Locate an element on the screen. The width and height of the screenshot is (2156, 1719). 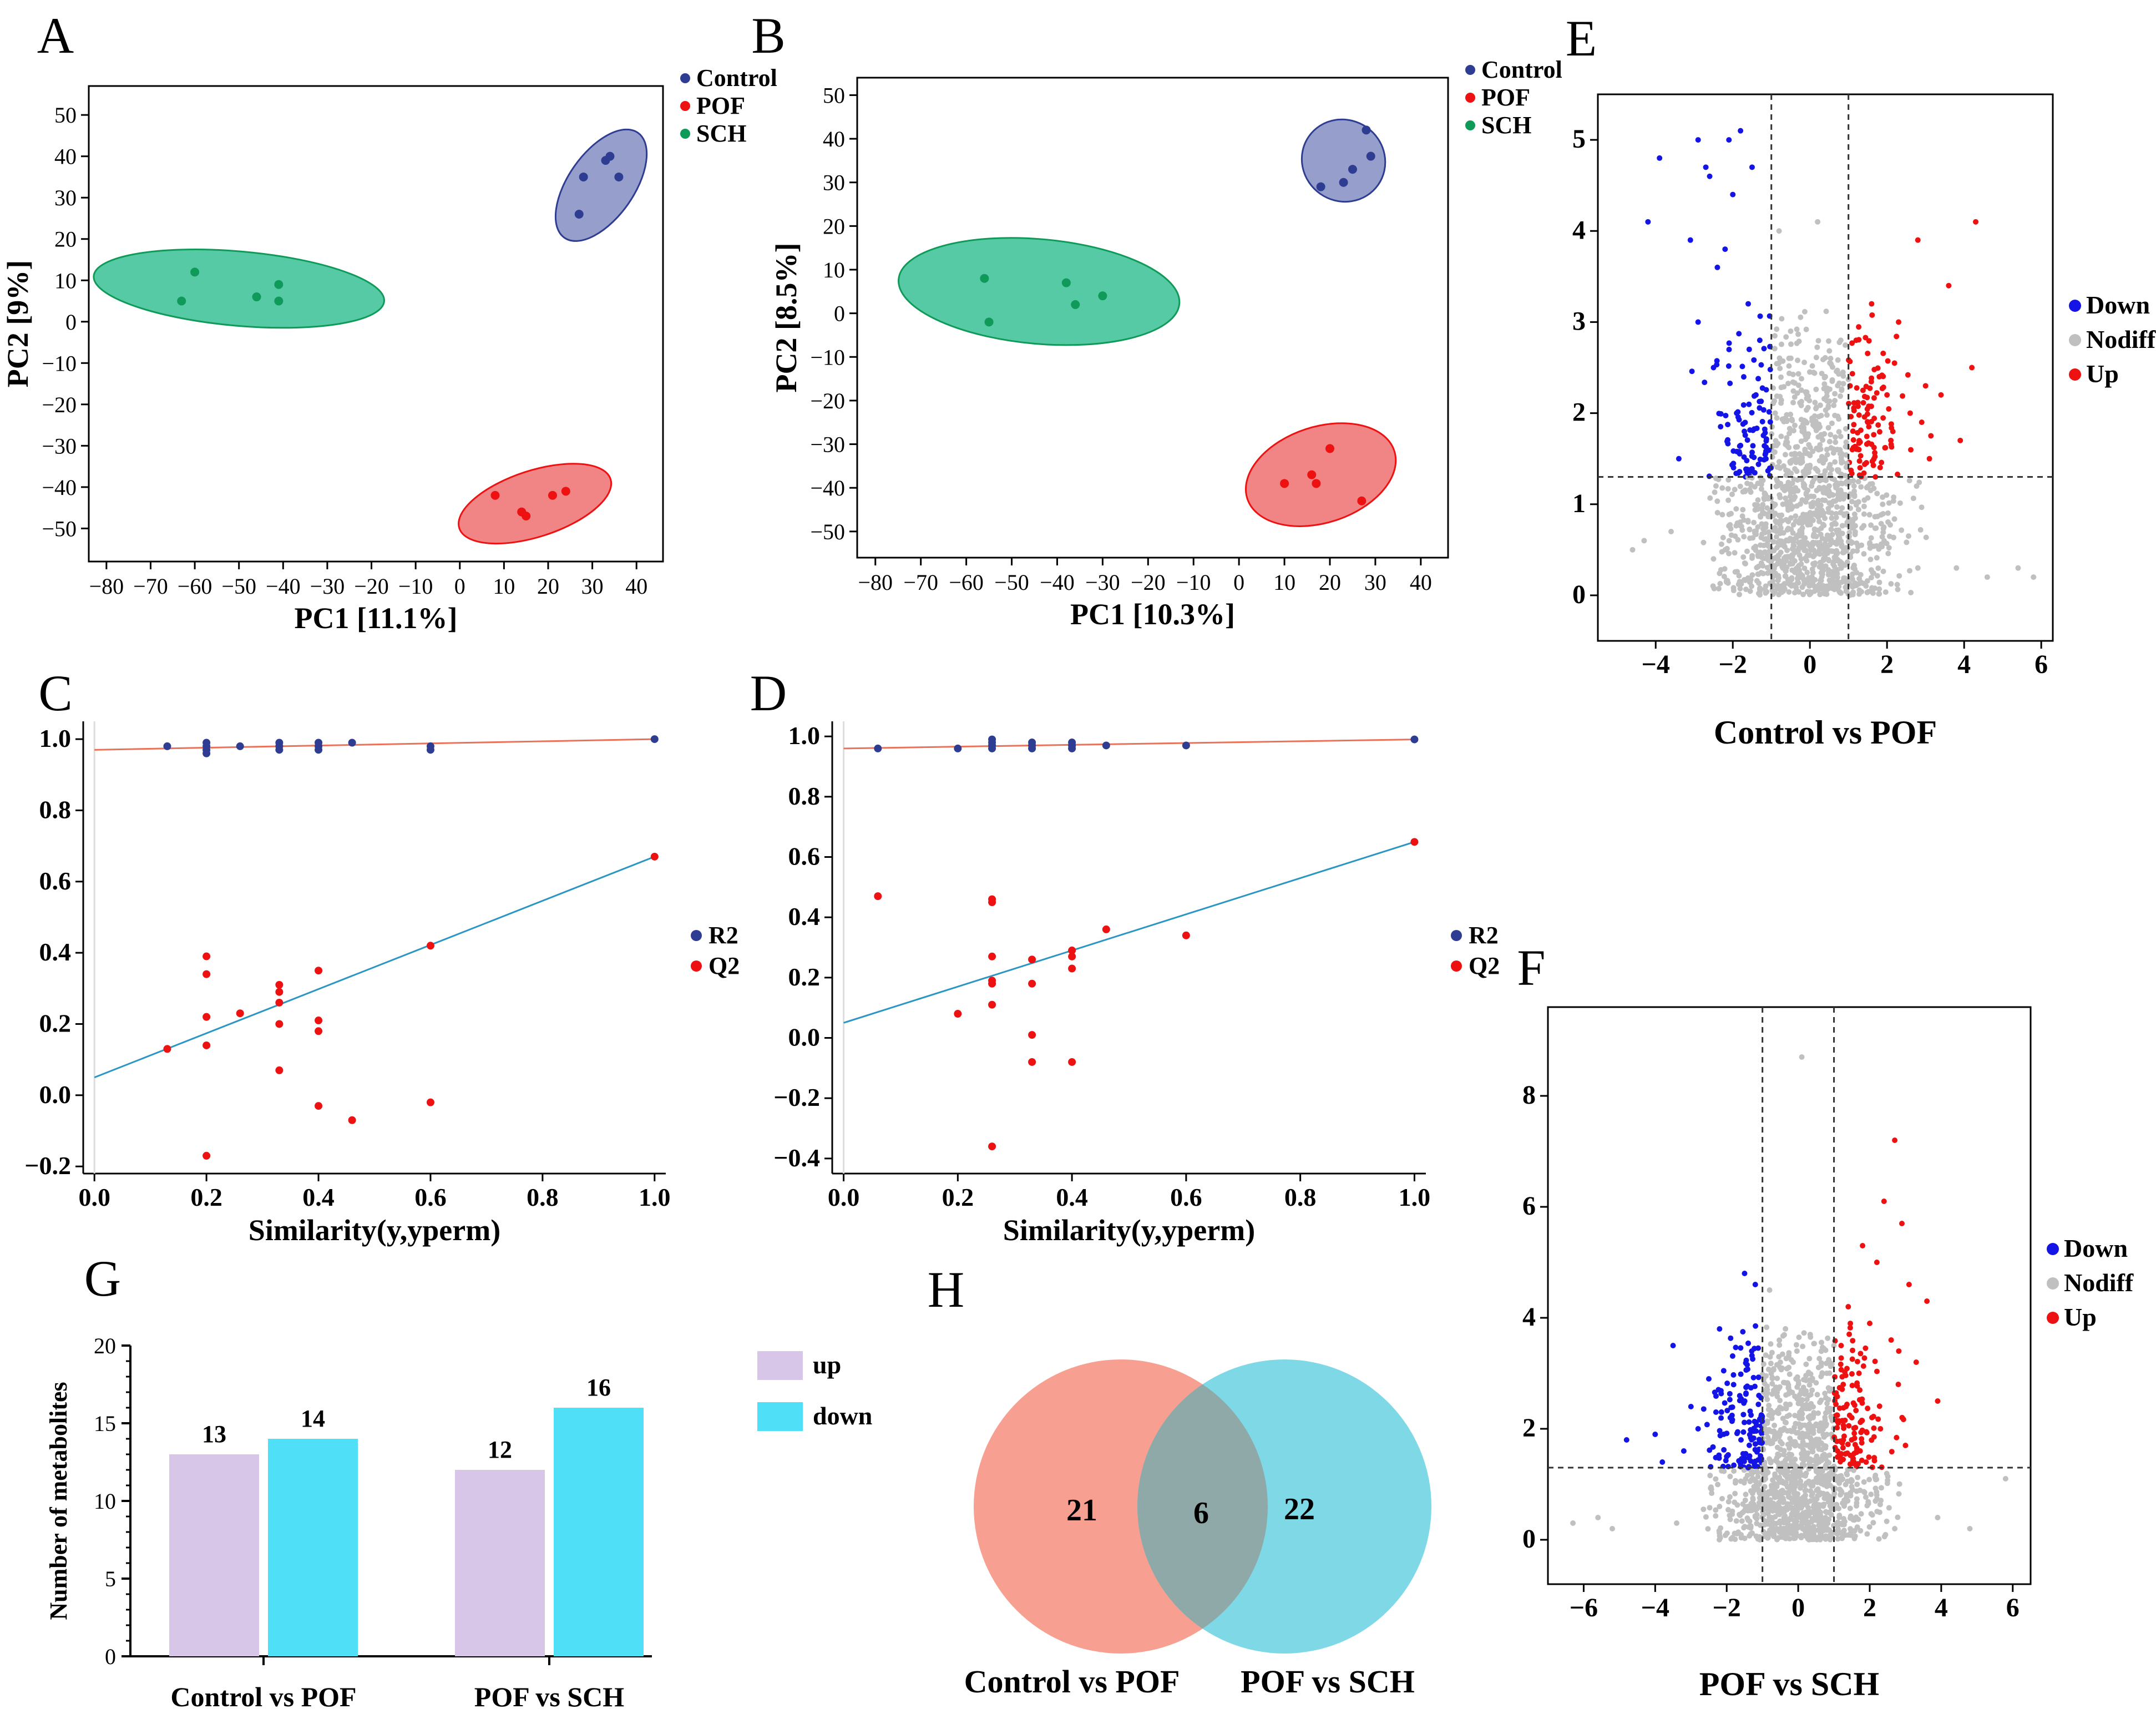
bar-value-label: 13 is located at coordinates (214, 1434).